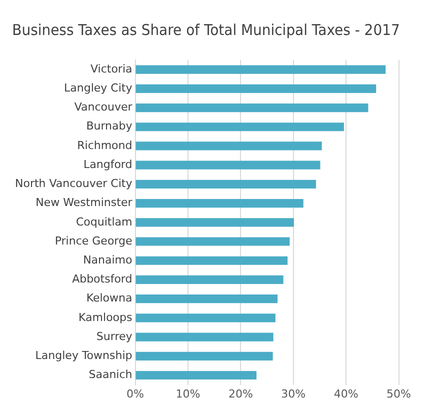 The width and height of the screenshot is (422, 412). What do you see at coordinates (114, 336) in the screenshot?
I see `y-tick-label: Surrey` at bounding box center [114, 336].